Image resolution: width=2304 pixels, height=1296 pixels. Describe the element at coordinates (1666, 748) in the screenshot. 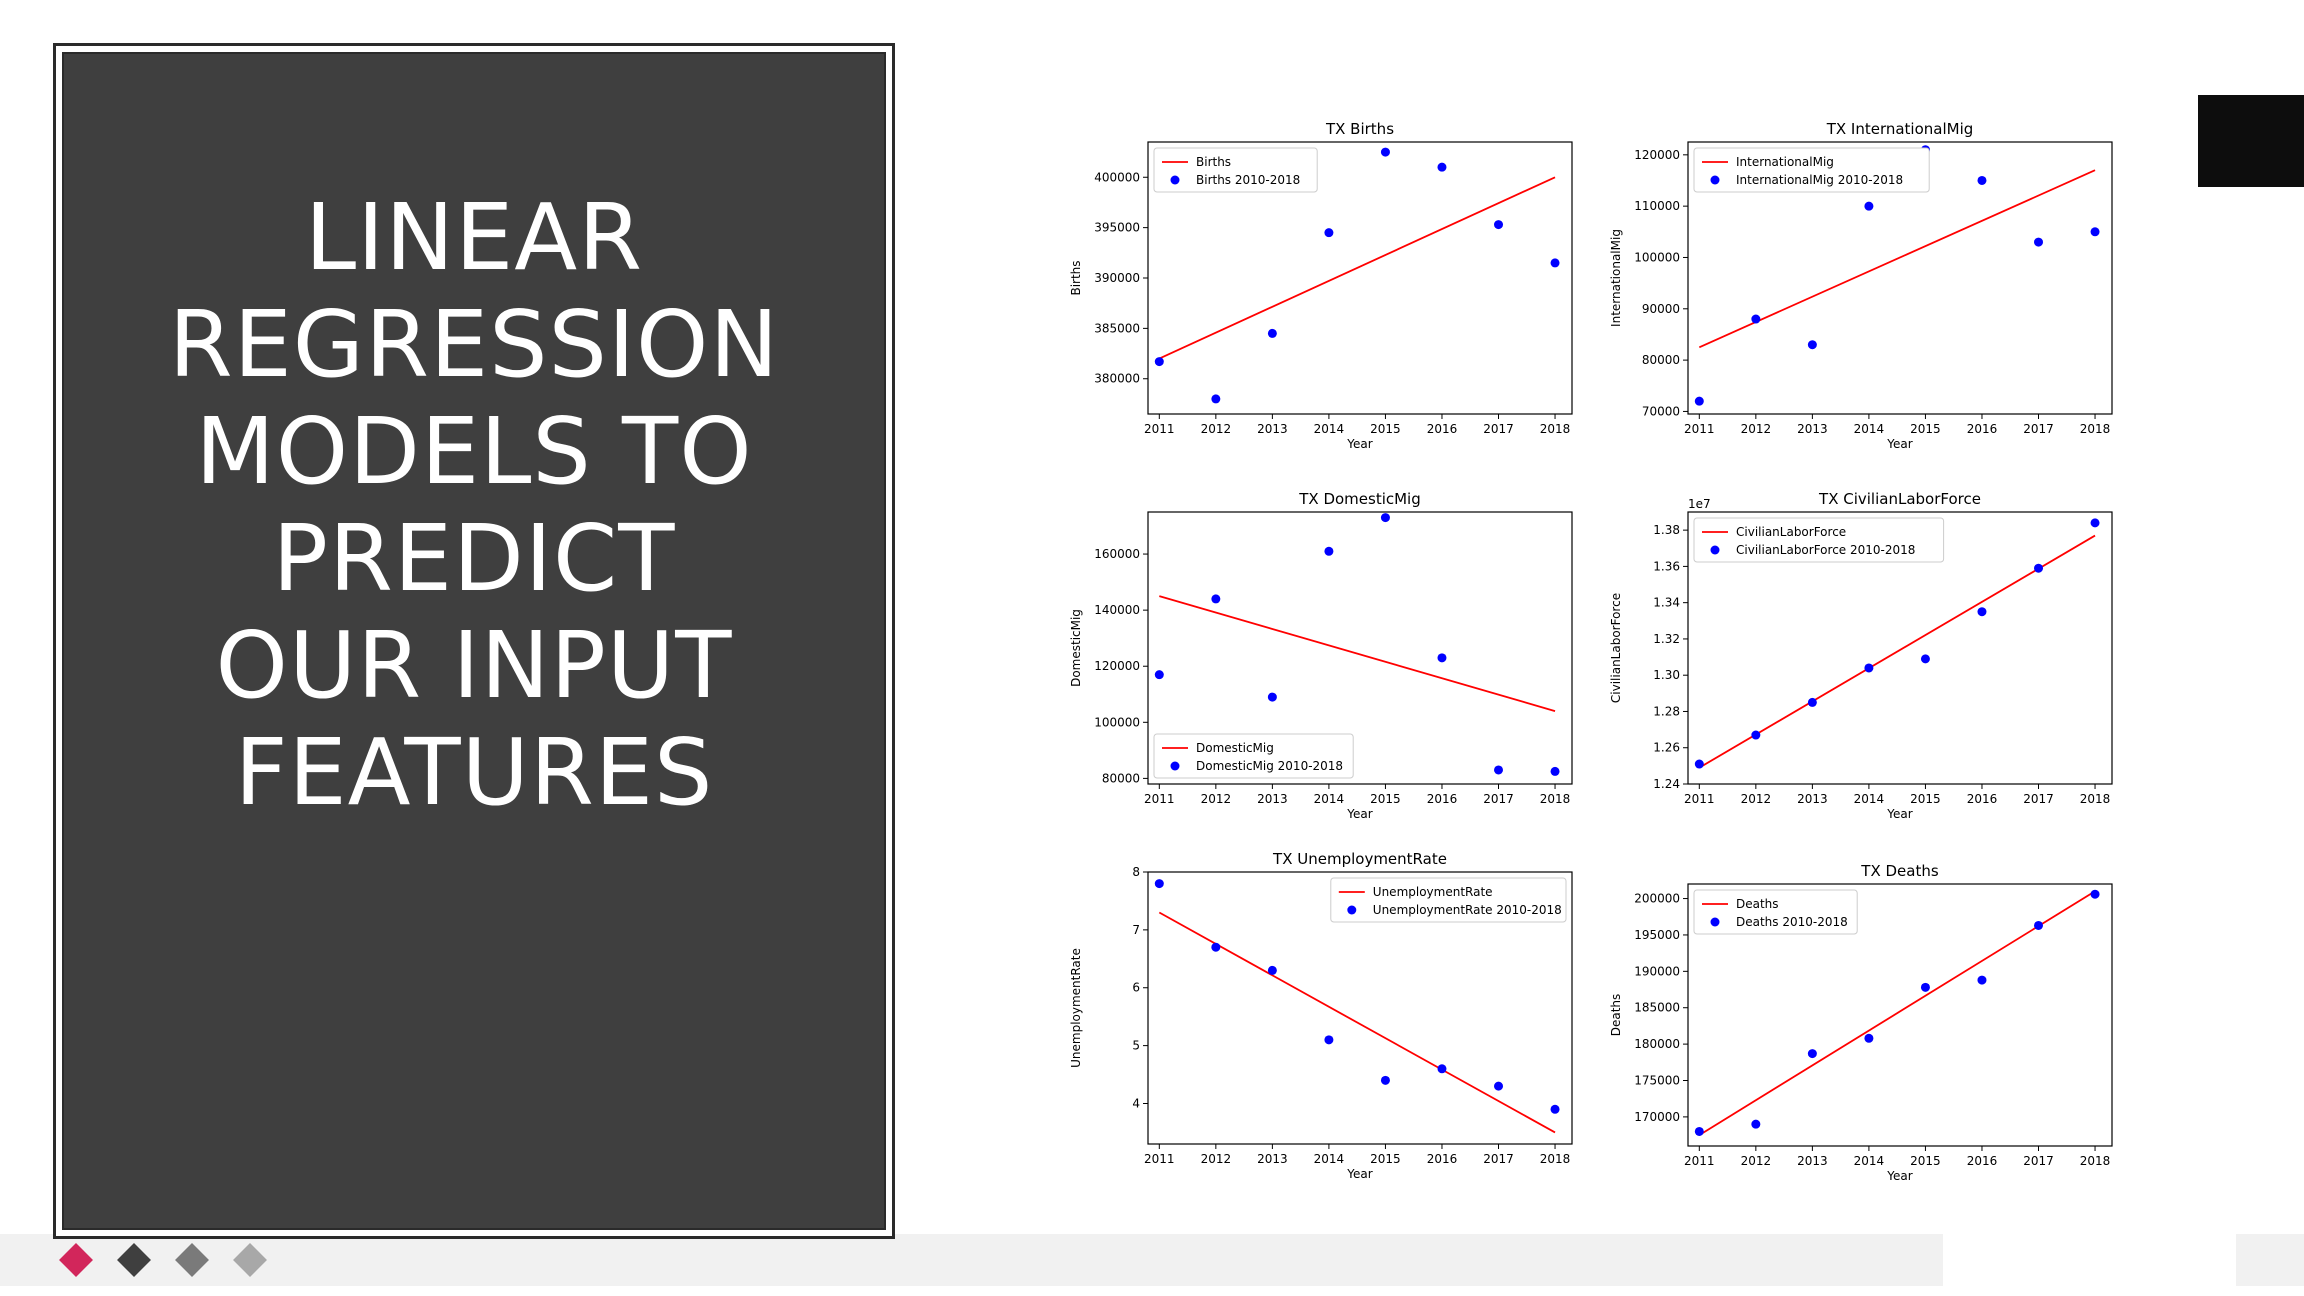

I see `y-tick-label: 1.26` at that location.